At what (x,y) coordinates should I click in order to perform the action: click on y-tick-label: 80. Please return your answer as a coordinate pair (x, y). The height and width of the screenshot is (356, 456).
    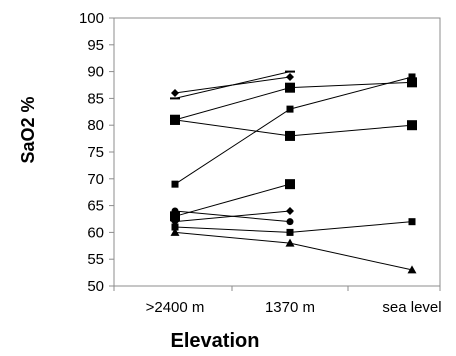
    Looking at the image, I should click on (95, 125).